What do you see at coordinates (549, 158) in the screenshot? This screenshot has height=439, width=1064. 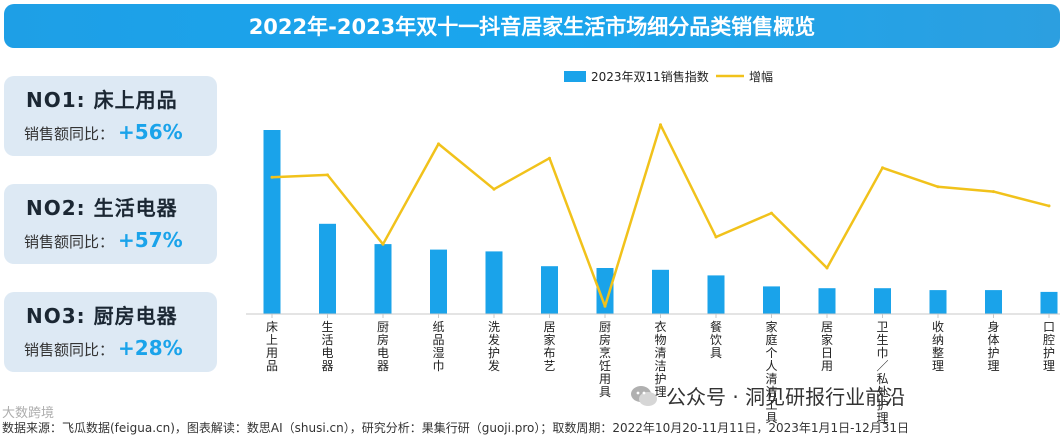 I see `point-居家布艺` at bounding box center [549, 158].